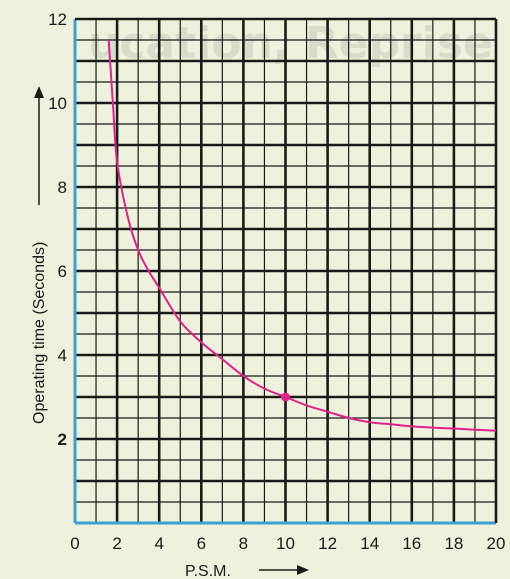 This screenshot has width=510, height=579. Describe the element at coordinates (39, 333) in the screenshot. I see `y-axis-label: Operating time (Seconds)` at that location.